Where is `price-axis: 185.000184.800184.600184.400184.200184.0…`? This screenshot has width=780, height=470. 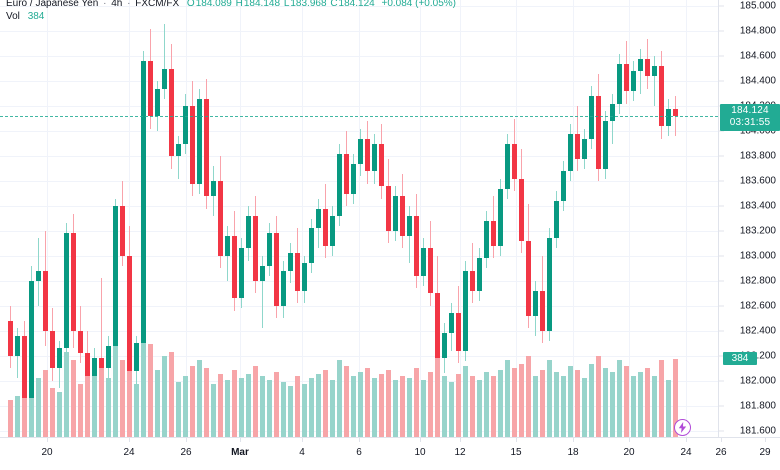 price-axis: 185.000184.800184.600184.400184.200184.0… is located at coordinates (749, 218).